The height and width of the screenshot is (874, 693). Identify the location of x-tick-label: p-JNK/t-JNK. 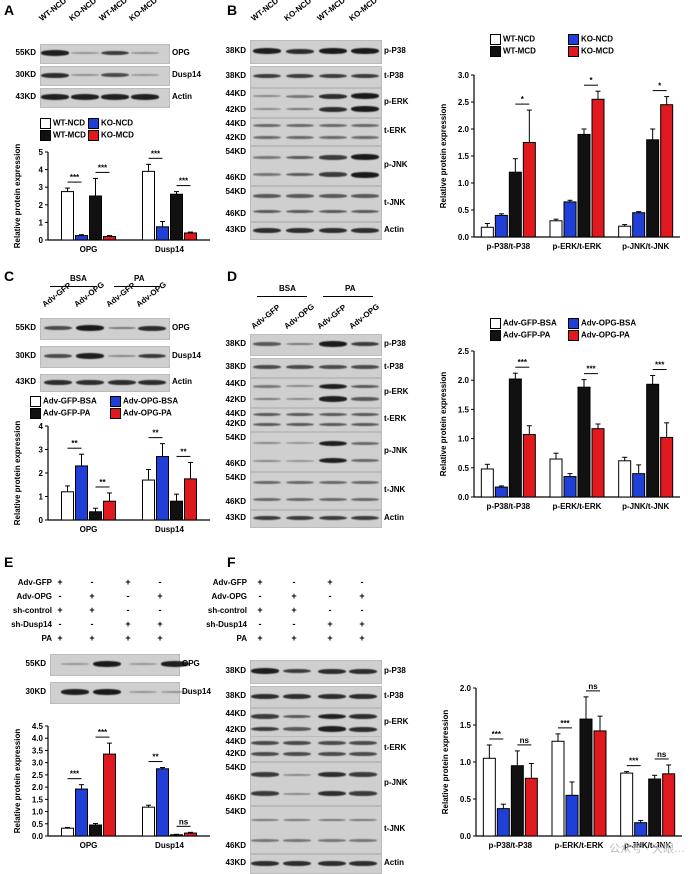
(645, 246).